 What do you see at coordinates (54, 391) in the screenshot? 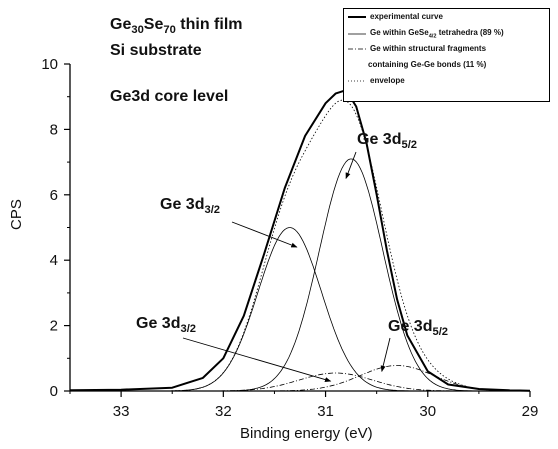
I see `y-tick-label: 0` at bounding box center [54, 391].